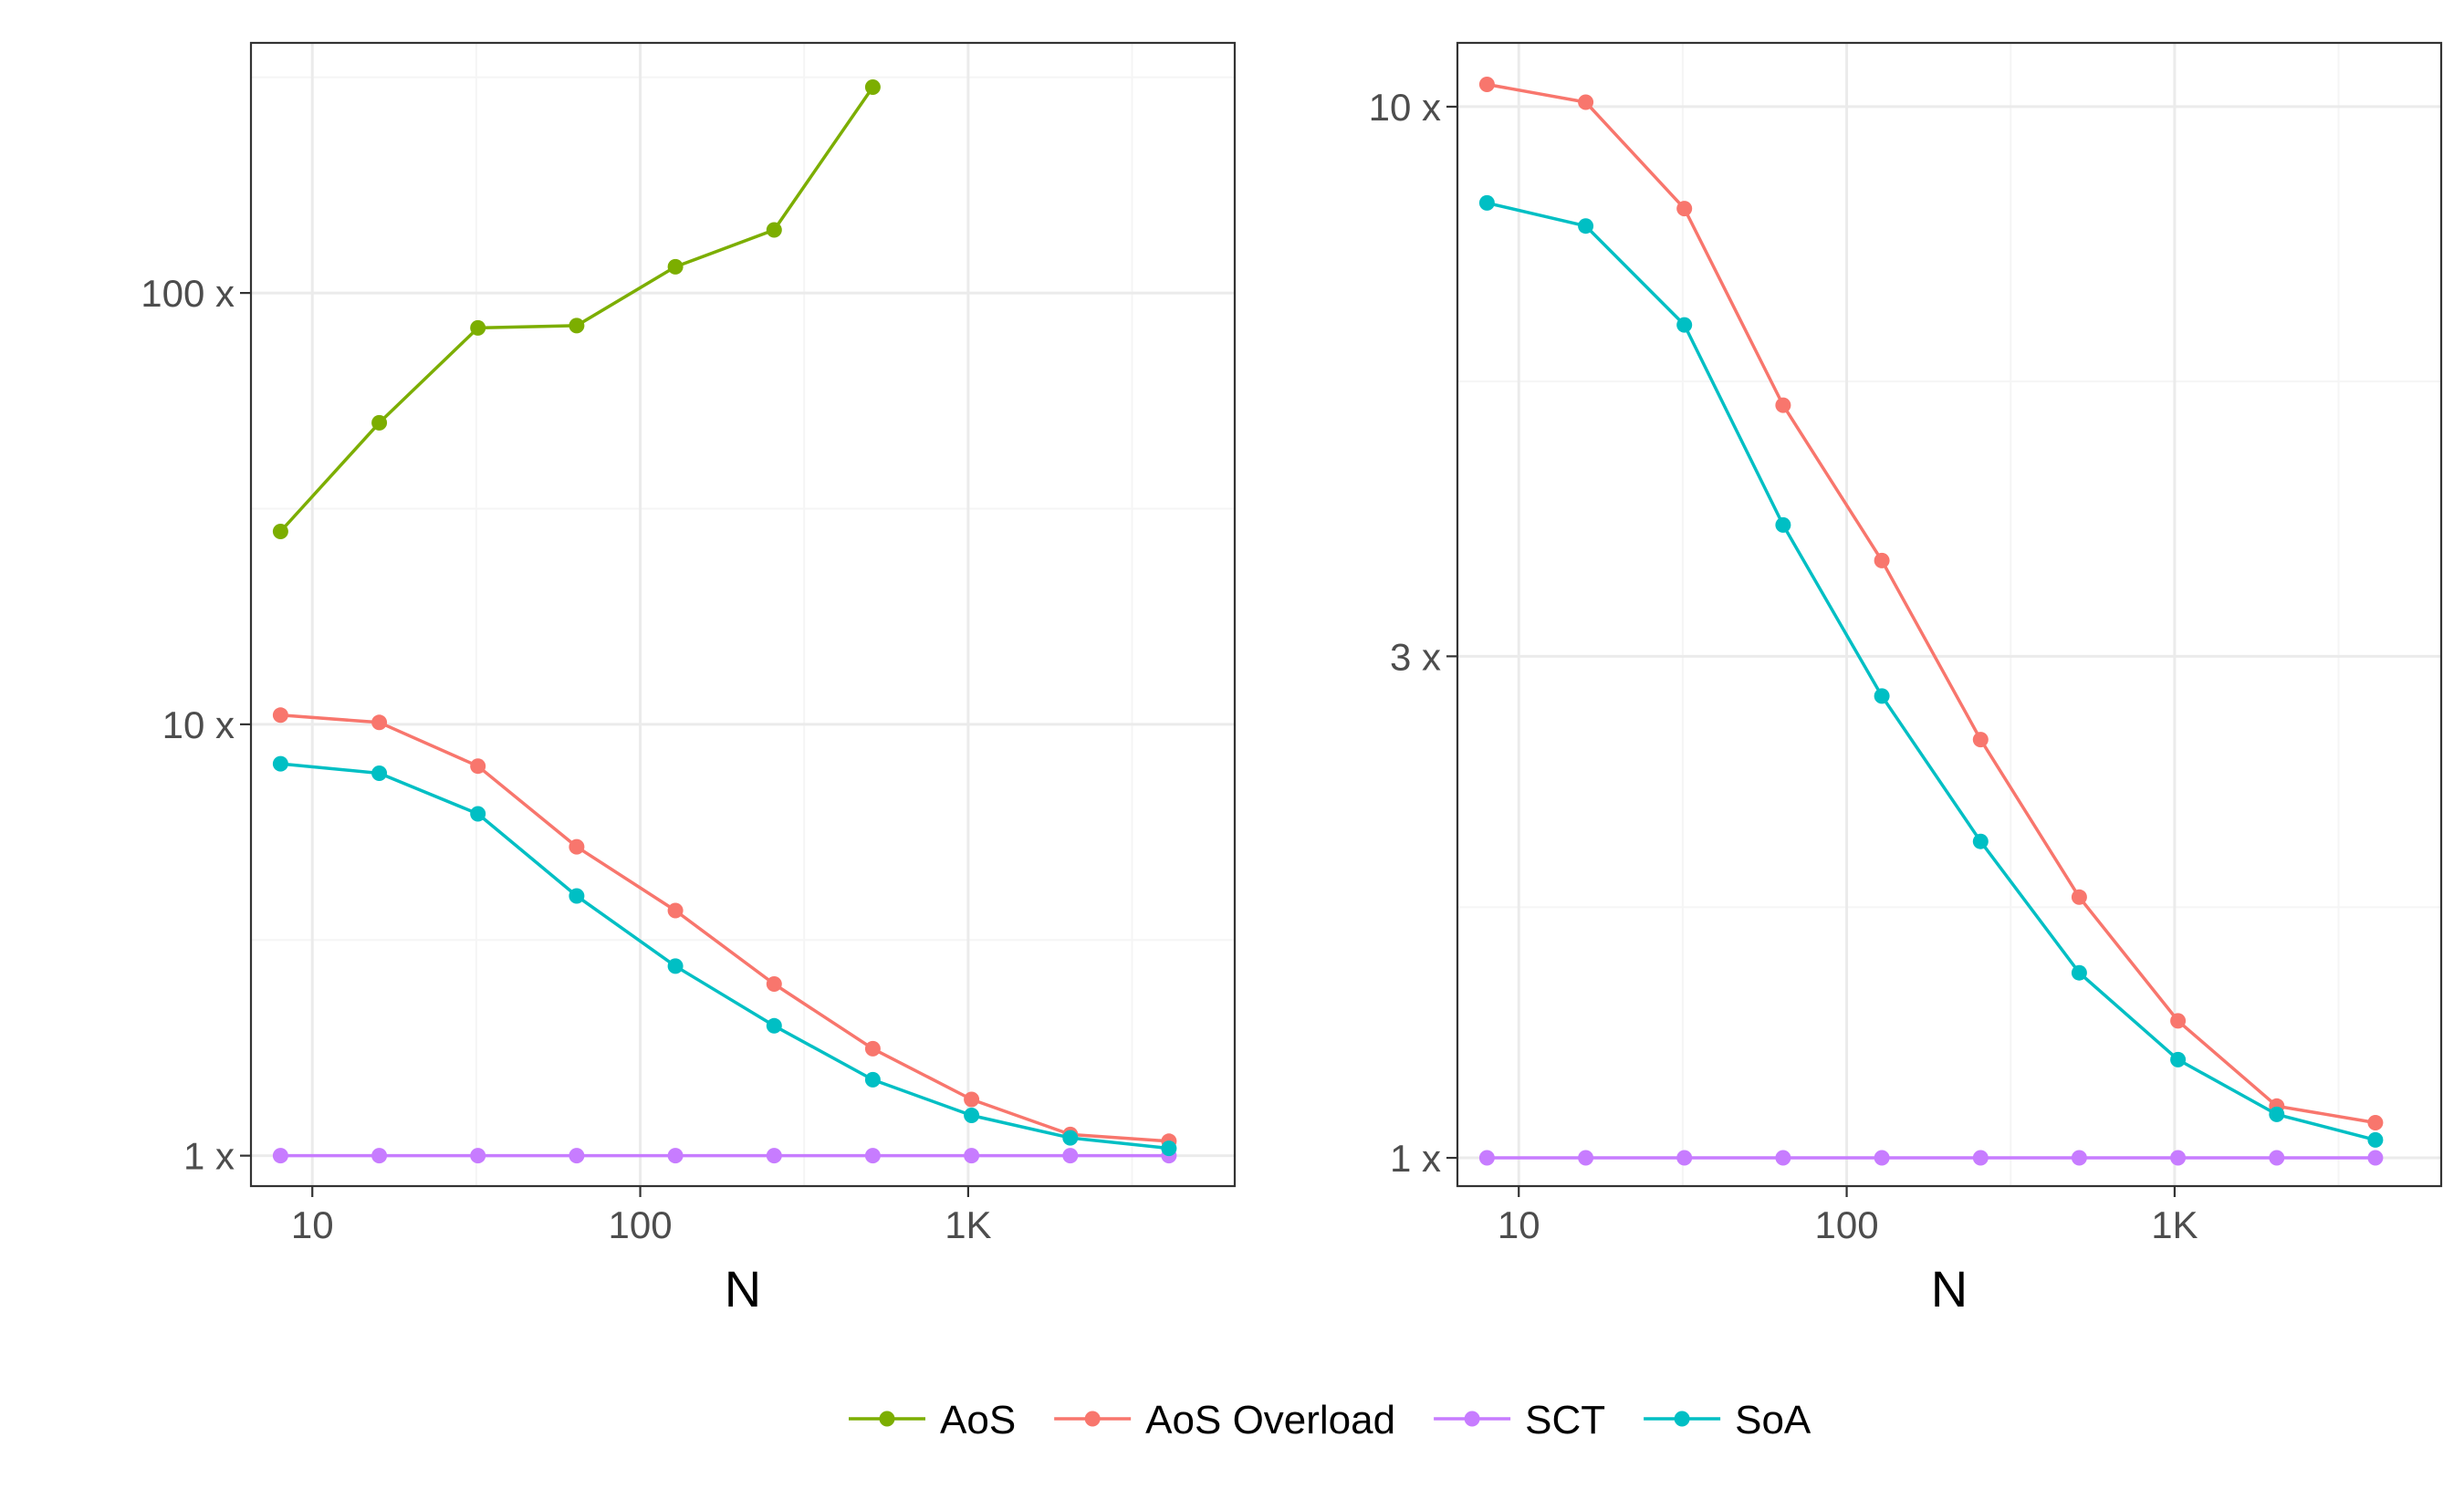  What do you see at coordinates (1472, 1419) in the screenshot?
I see `legend-key-point-sct` at bounding box center [1472, 1419].